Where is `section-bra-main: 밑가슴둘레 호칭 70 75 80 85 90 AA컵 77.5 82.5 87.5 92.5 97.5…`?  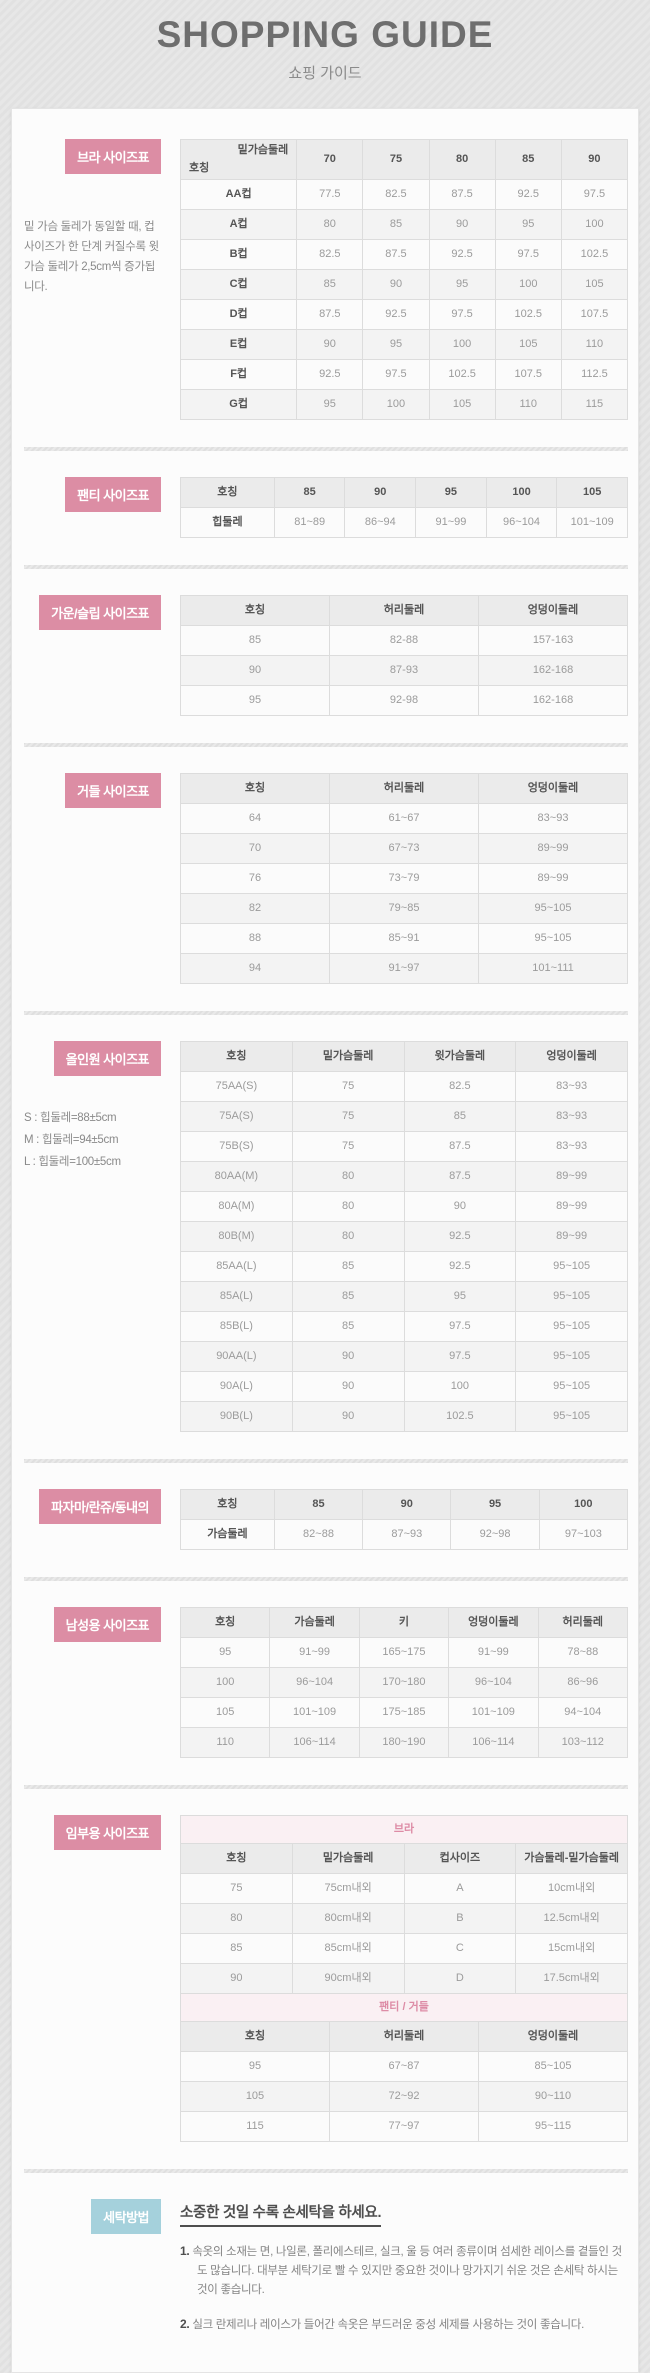
section-bra-main: 밑가슴둘레 호칭 70 75 80 85 90 AA컵 77.5 82.5 87.5 92.5 97.5… is located at coordinates (404, 279).